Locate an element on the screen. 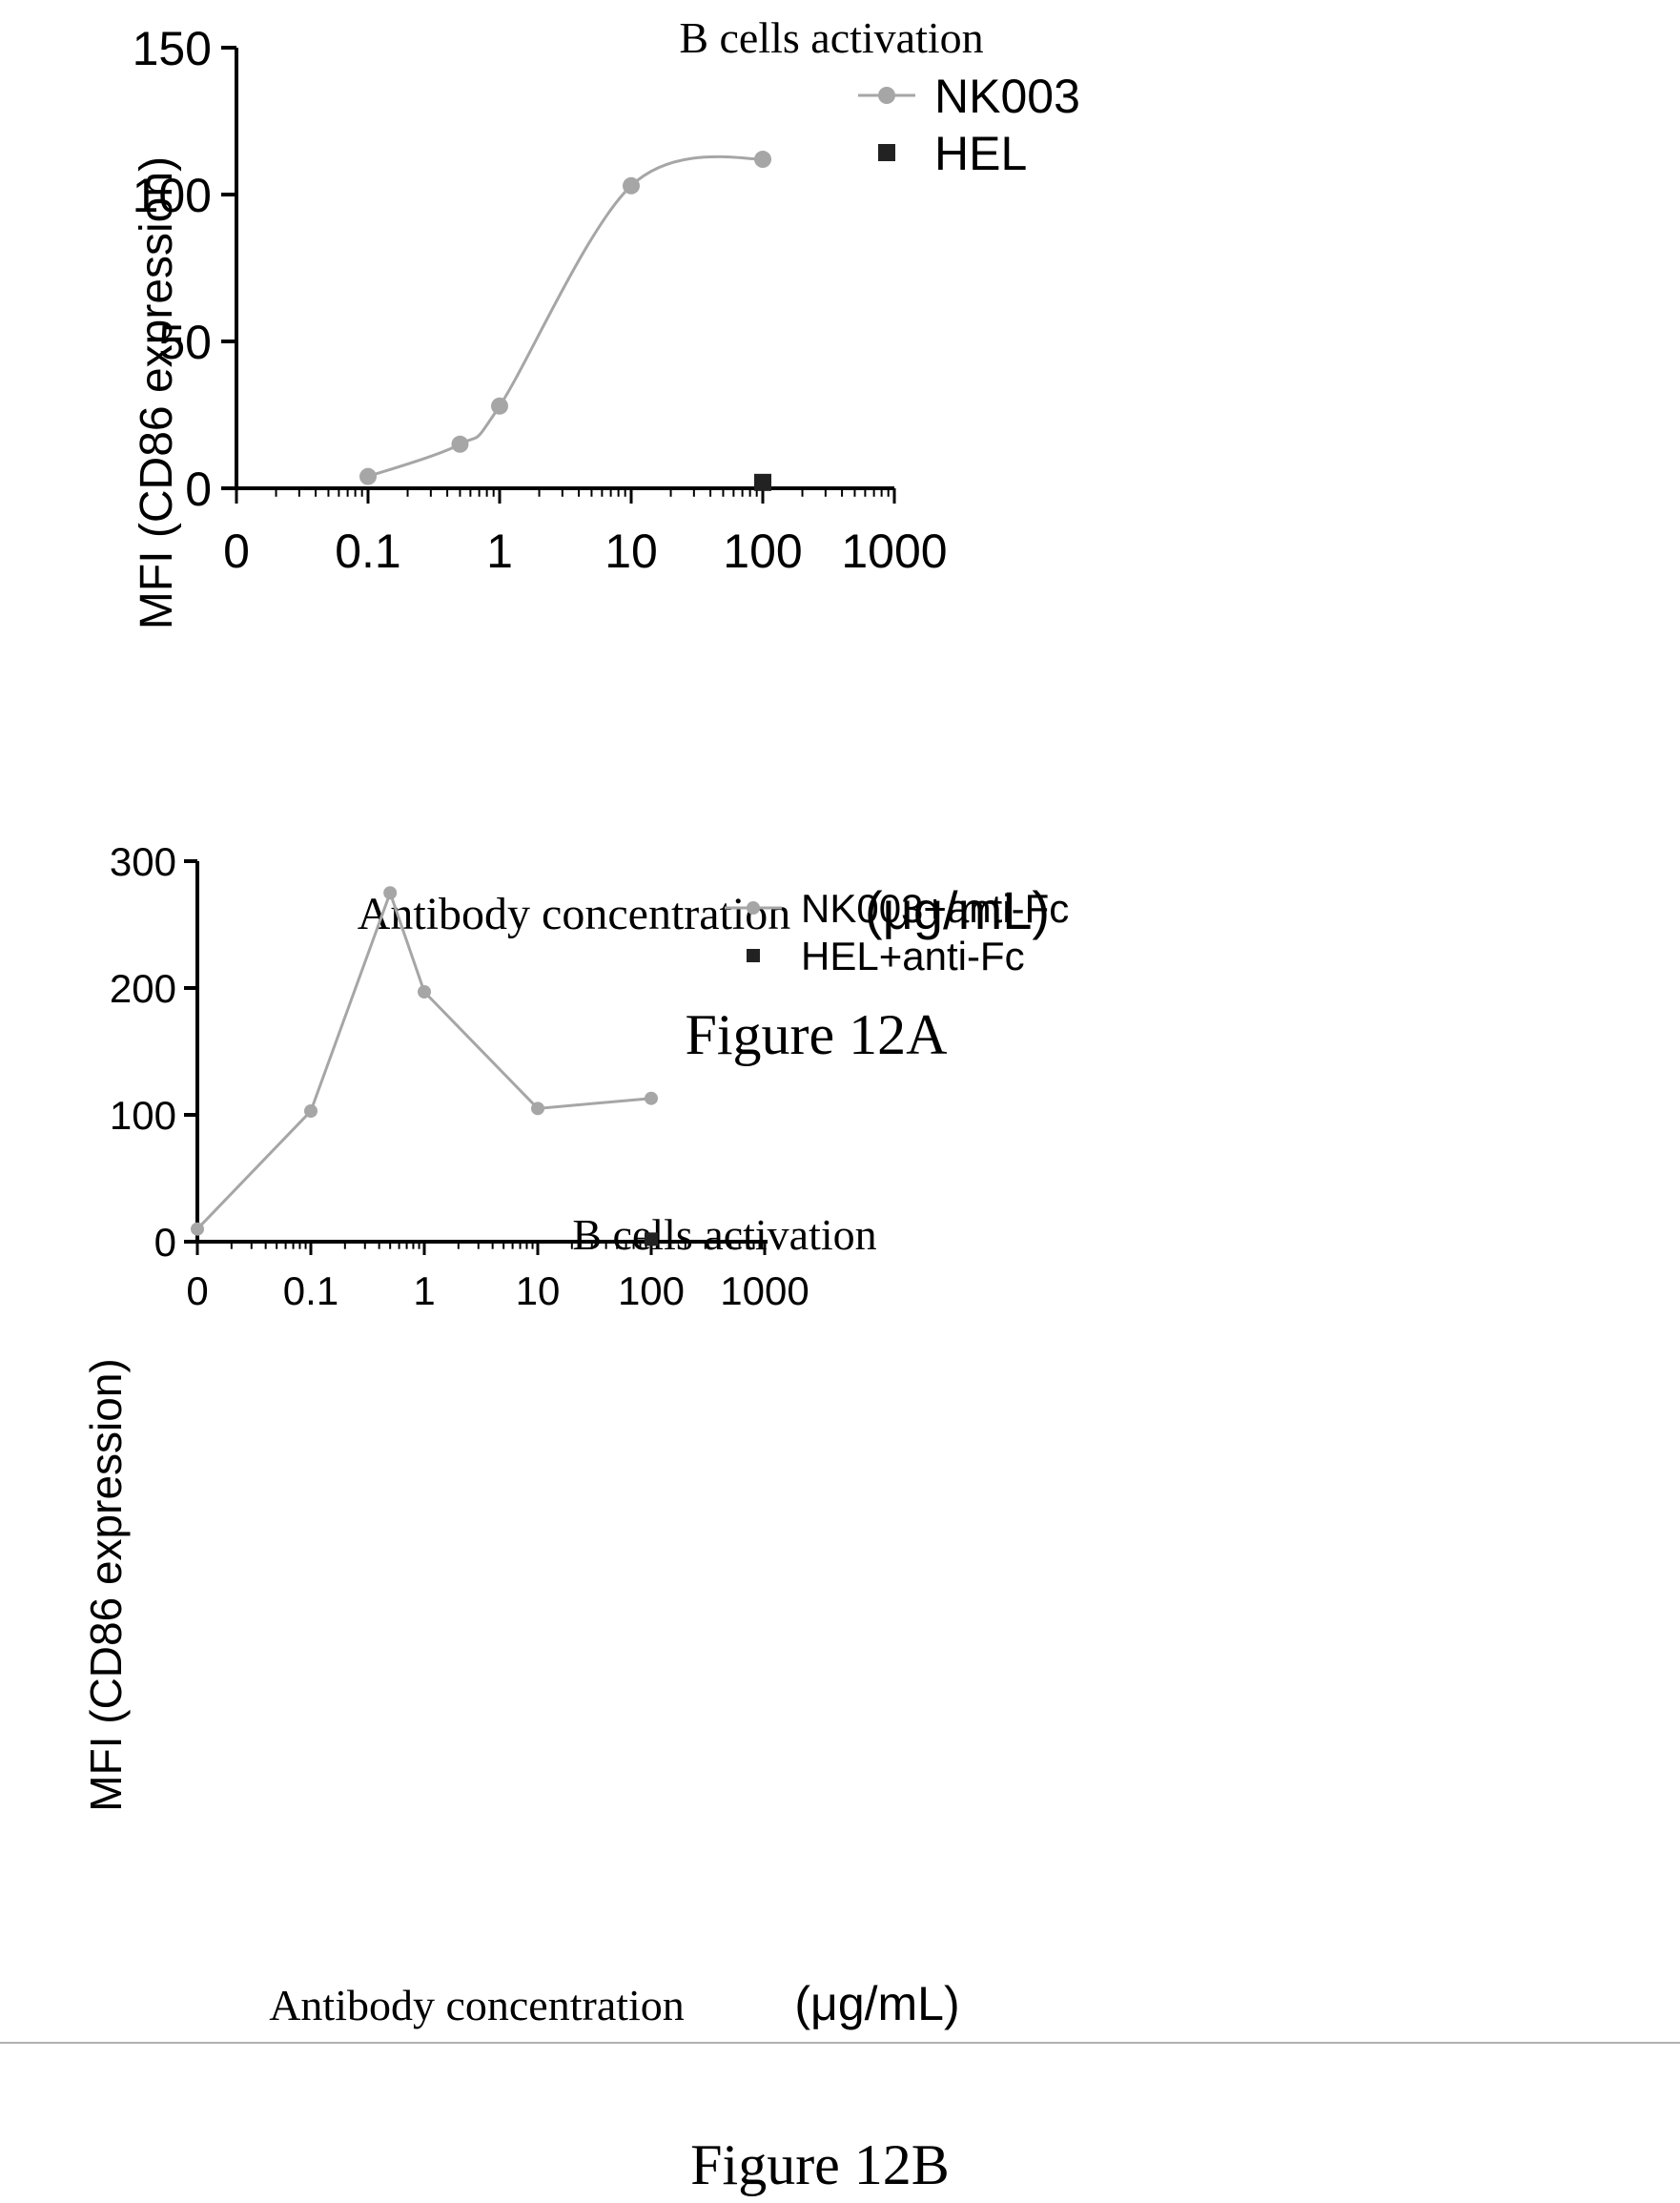  chart-12b-series-0-line is located at coordinates (423, 1059).